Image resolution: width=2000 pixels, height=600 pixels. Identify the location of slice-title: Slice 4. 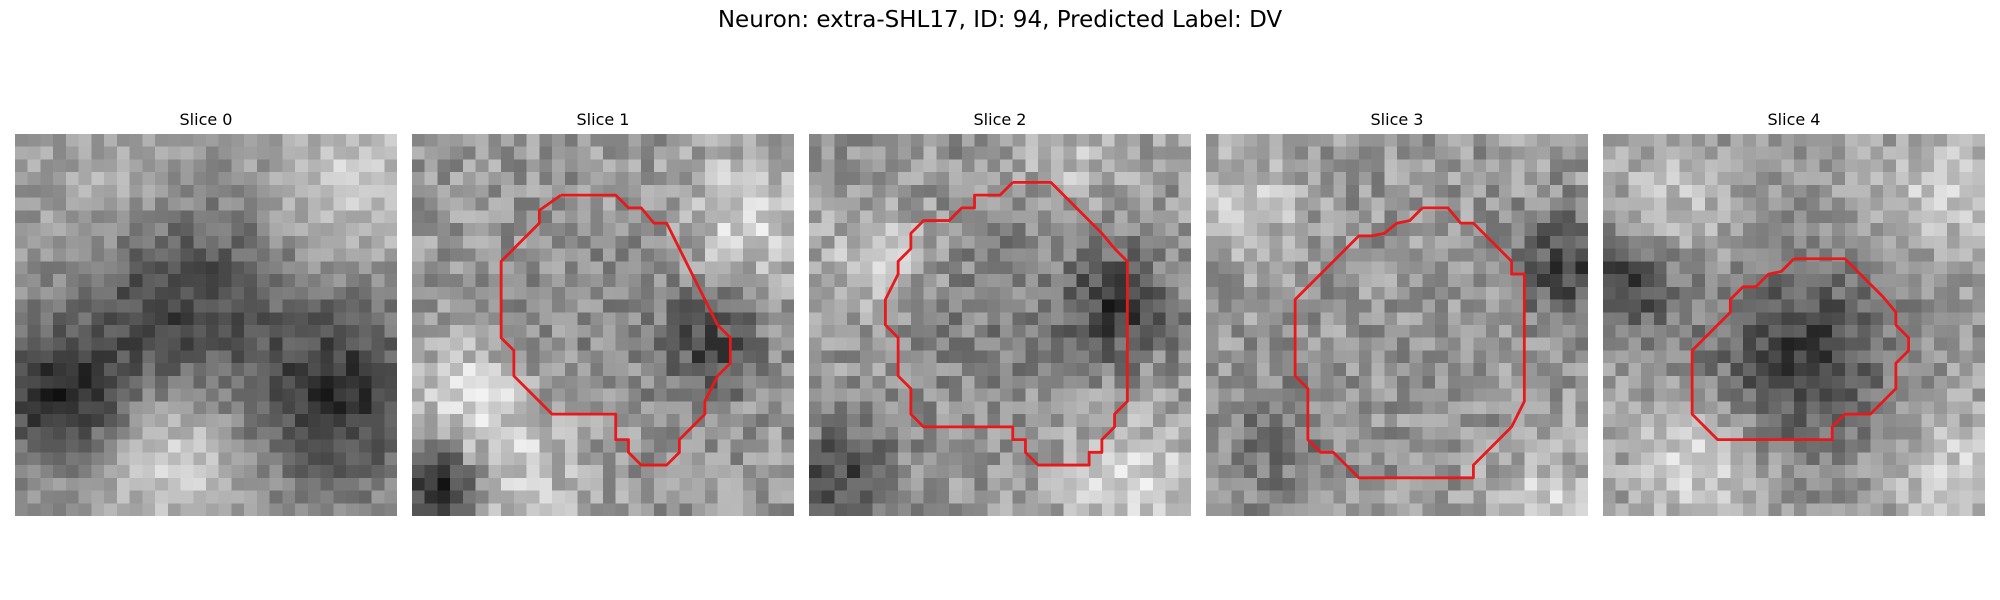
(1794, 119).